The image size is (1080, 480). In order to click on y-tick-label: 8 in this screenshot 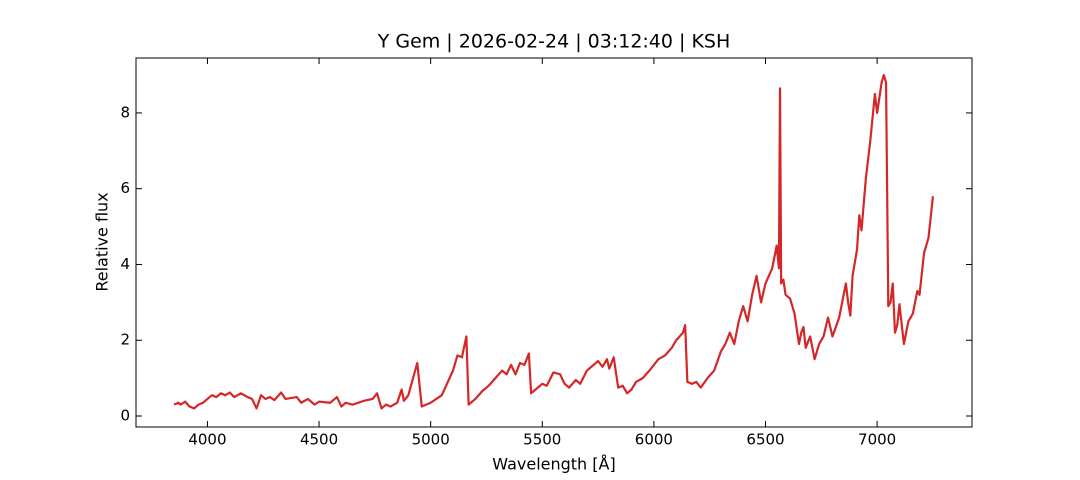, I will do `click(125, 112)`.